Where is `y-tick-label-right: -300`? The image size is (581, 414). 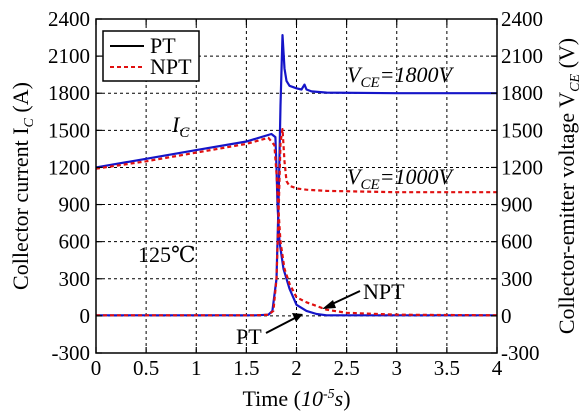
y-tick-label-right: -300 is located at coordinates (520, 353).